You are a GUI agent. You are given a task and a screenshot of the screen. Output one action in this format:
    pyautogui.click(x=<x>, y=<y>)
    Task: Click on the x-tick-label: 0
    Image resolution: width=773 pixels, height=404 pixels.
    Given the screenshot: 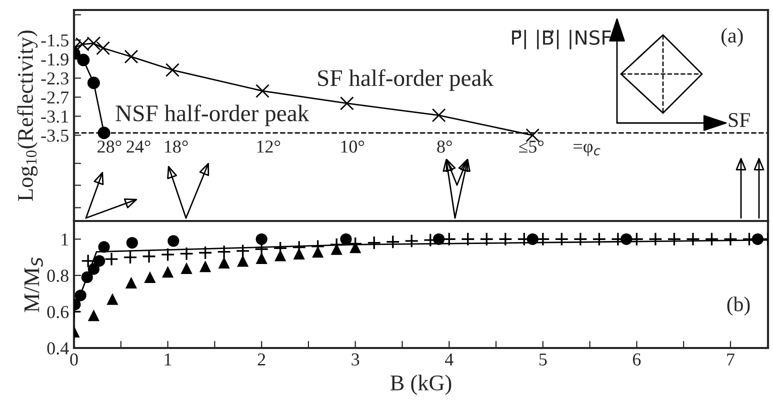 What is the action you would take?
    pyautogui.click(x=74, y=359)
    